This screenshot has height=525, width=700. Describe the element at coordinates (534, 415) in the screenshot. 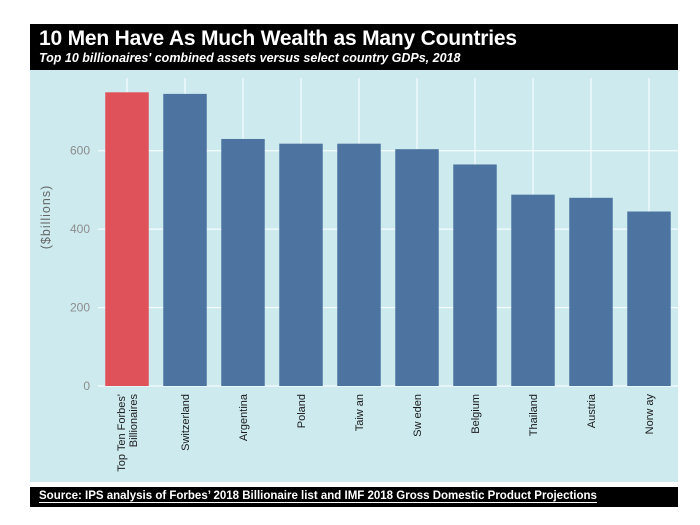

I see `x-tick-label: Thailand` at that location.